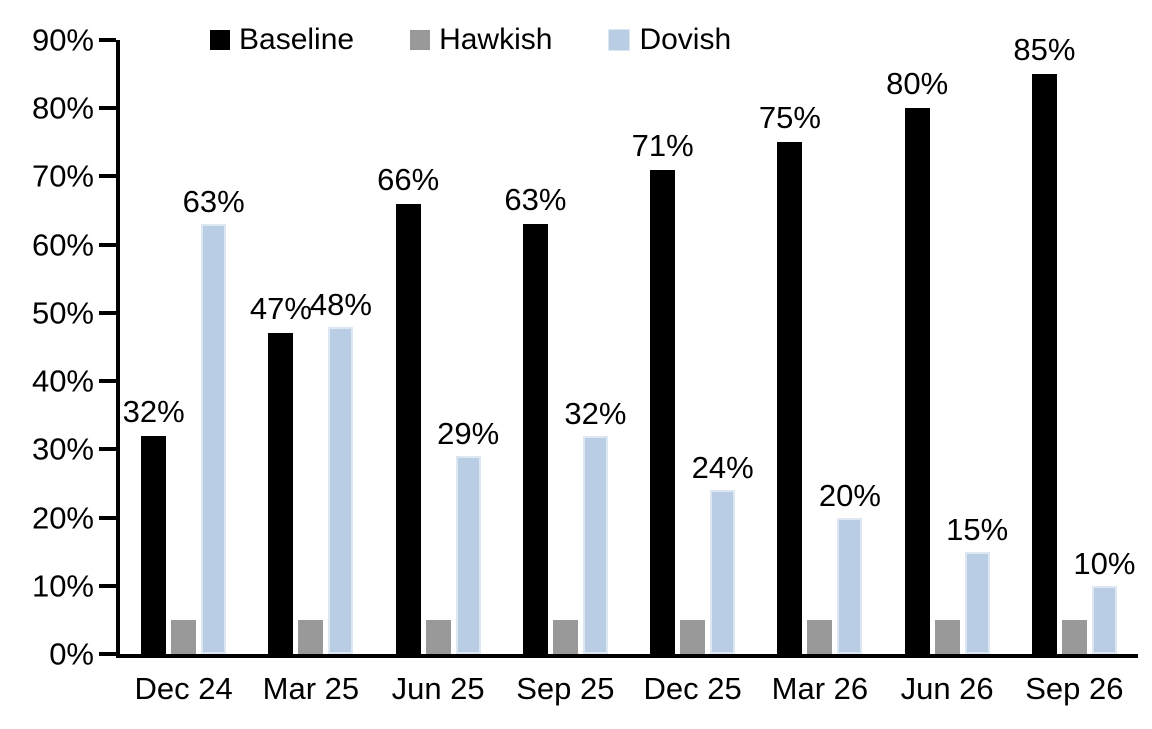 This screenshot has height=729, width=1152. What do you see at coordinates (663, 392) in the screenshot?
I see `bar-baseline-dec-25: 71%` at bounding box center [663, 392].